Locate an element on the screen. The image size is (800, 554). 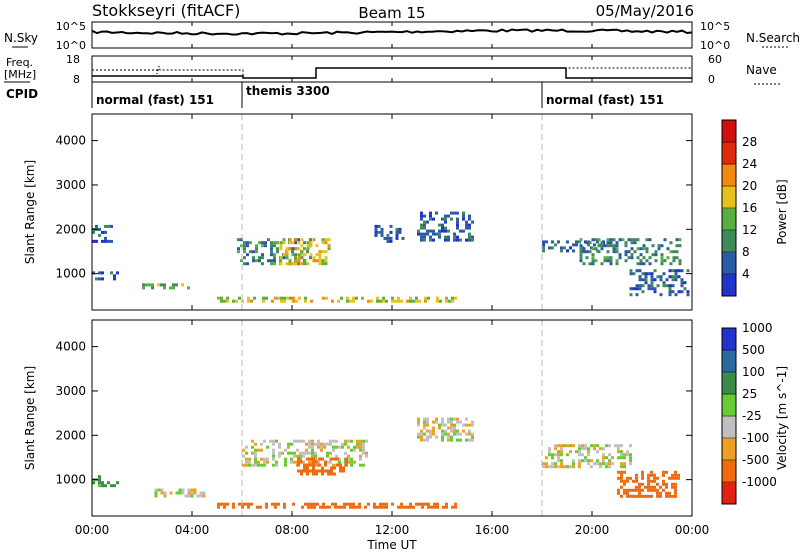
colorbar-tick-label: -100 is located at coordinates (755, 438).